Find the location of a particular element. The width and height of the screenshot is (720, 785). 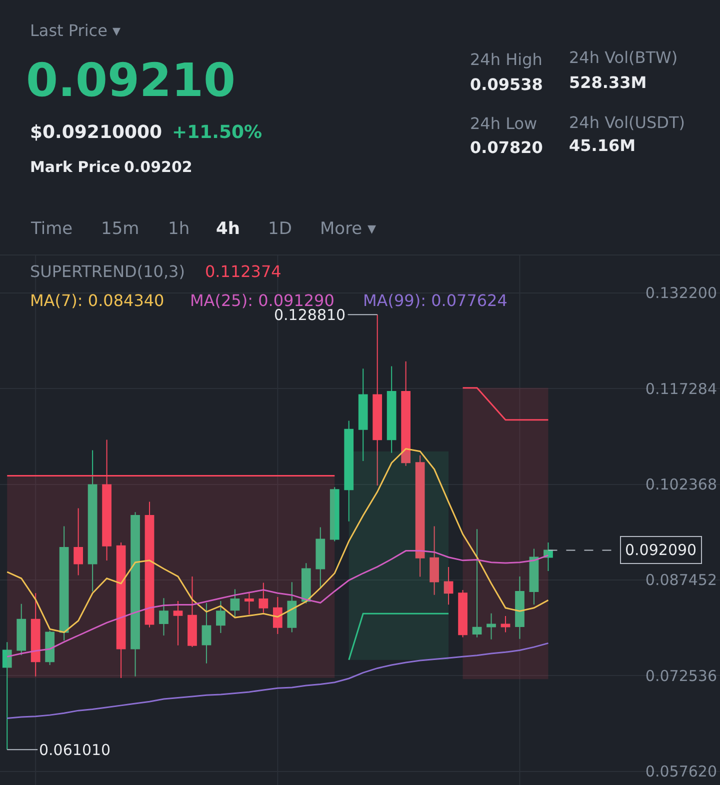

text: 45.16M is located at coordinates (602, 145).